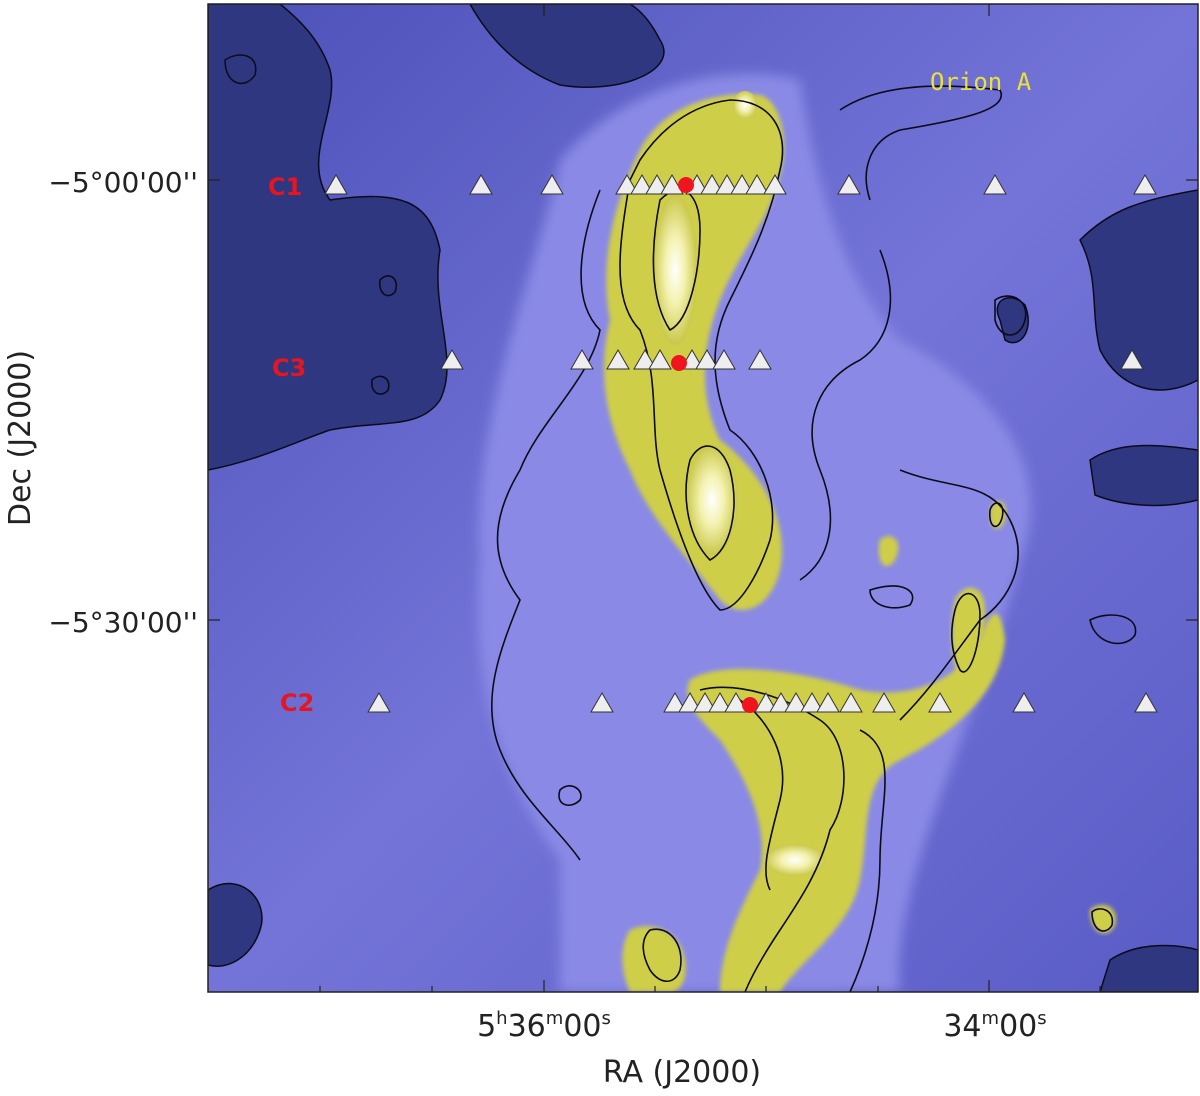 The width and height of the screenshot is (1200, 1096). Describe the element at coordinates (285, 187) in the screenshot. I see `cut-label-c1: C1` at that location.